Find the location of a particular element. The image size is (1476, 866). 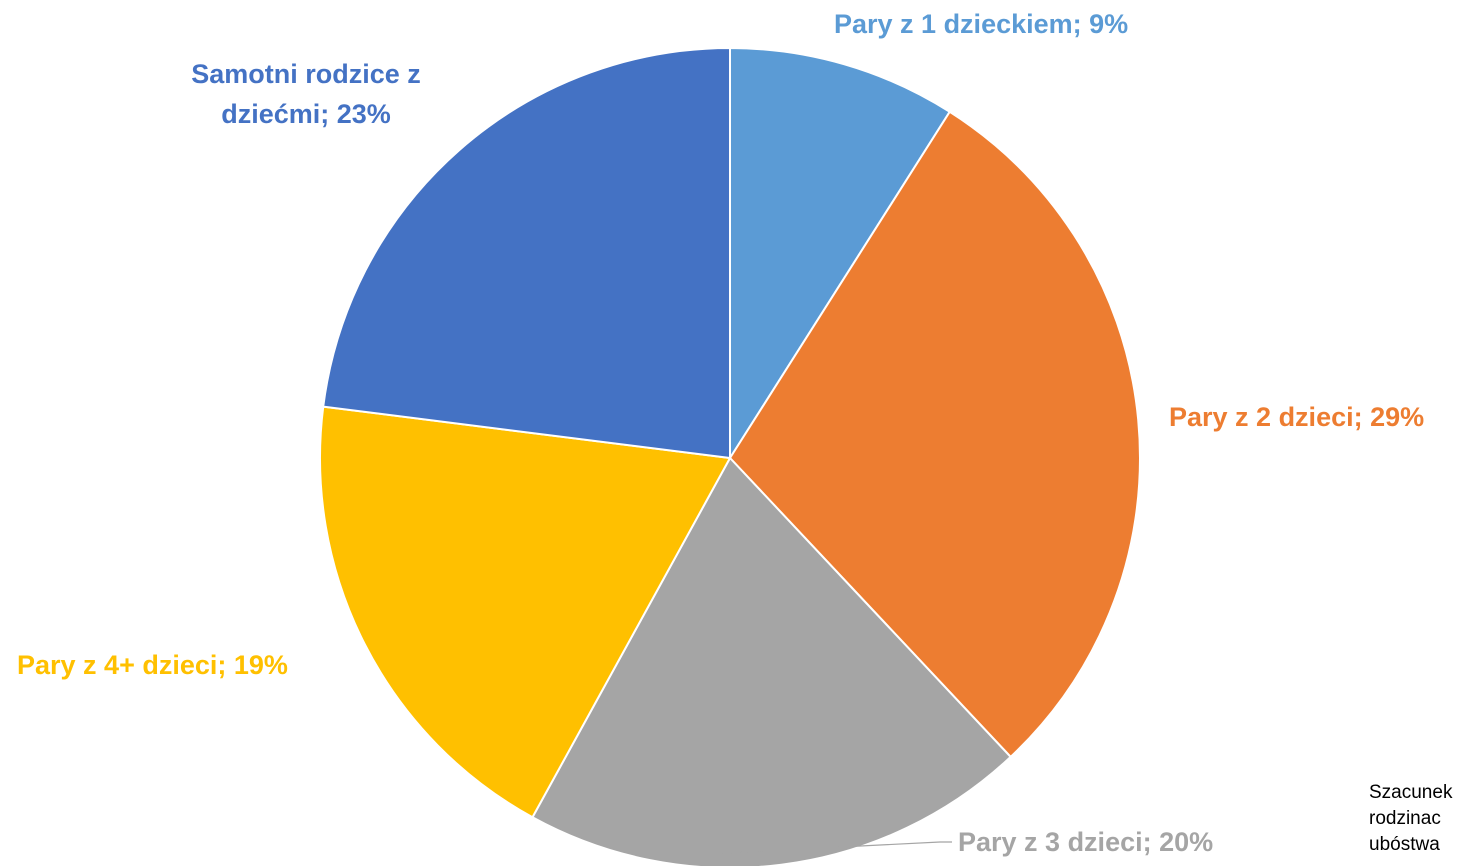

side-note-line-3: ubóstwa is located at coordinates (1404, 844).